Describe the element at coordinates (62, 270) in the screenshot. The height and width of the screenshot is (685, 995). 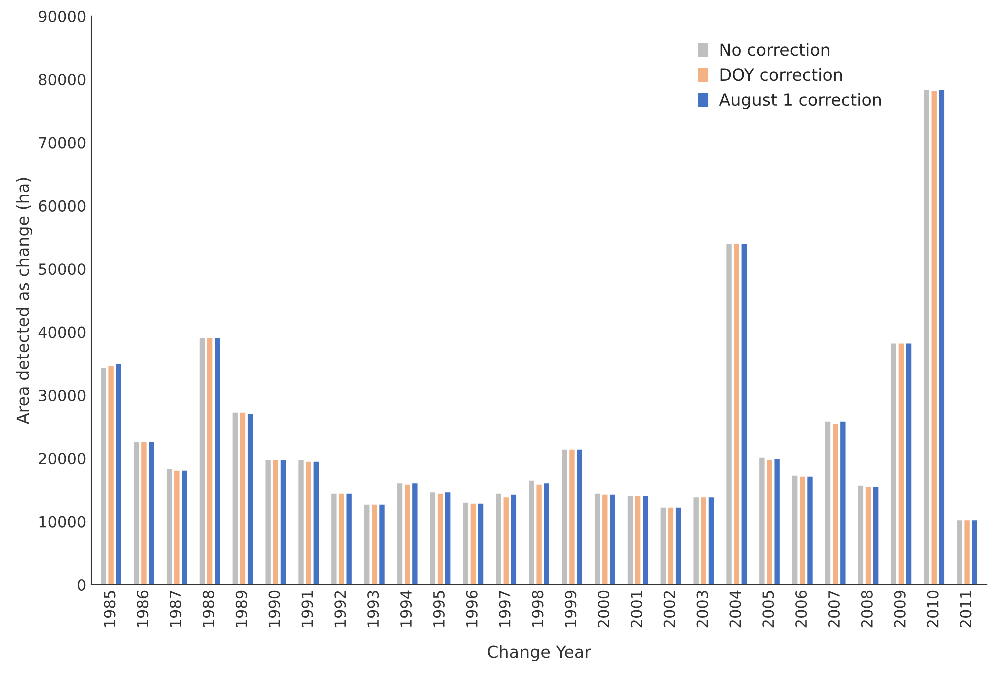
I see `y-tick-label: 50000` at that location.